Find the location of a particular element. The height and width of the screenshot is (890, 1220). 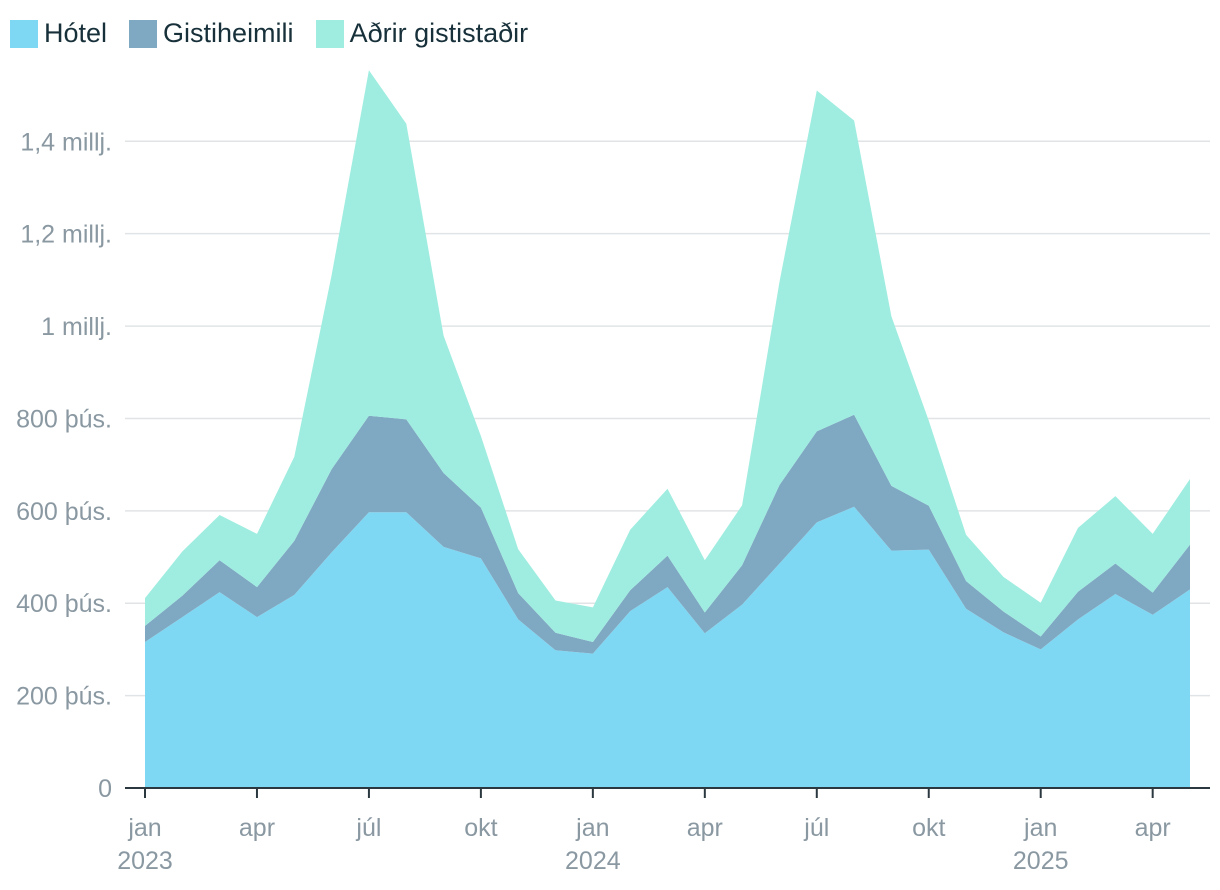

y-tick-label: 200 þús. is located at coordinates (64, 697).